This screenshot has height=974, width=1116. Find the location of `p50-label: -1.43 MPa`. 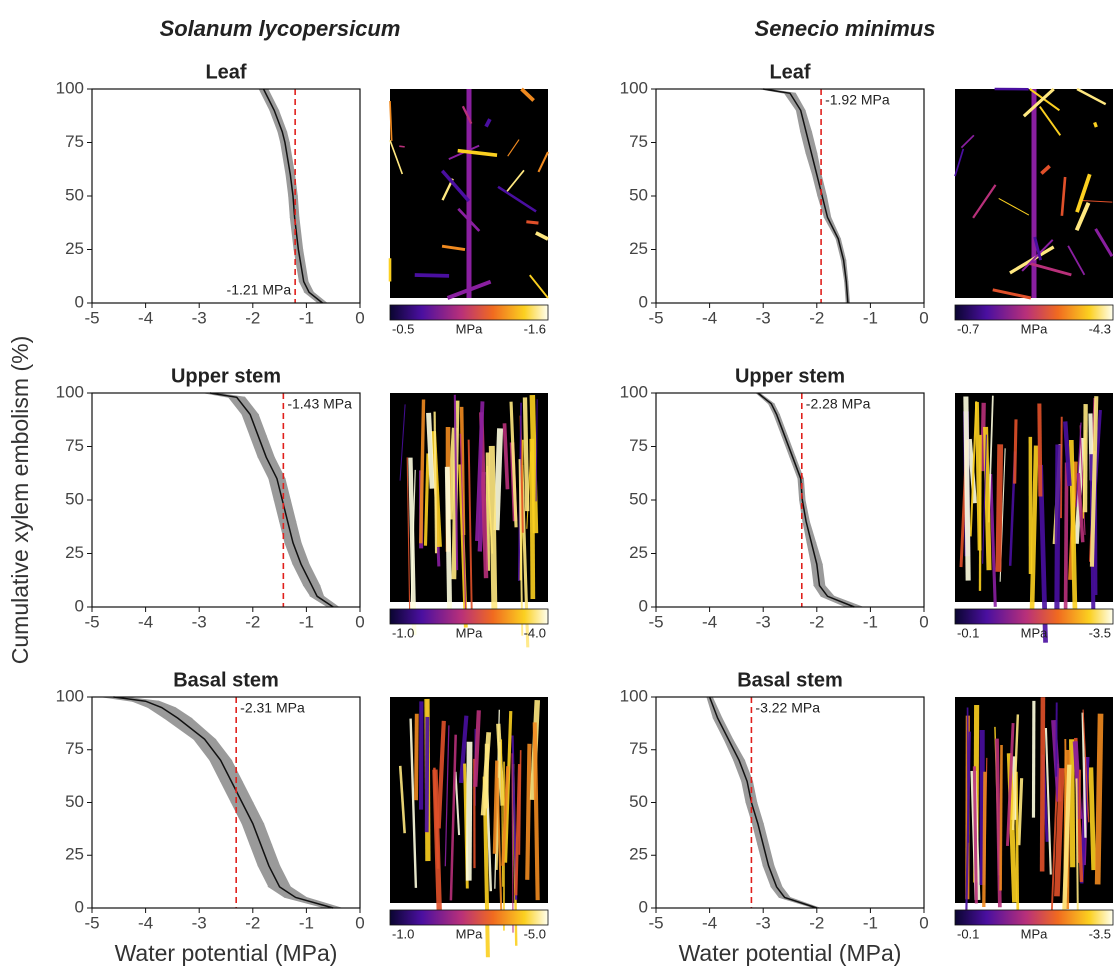

p50-label: -1.43 MPa is located at coordinates (319, 404).